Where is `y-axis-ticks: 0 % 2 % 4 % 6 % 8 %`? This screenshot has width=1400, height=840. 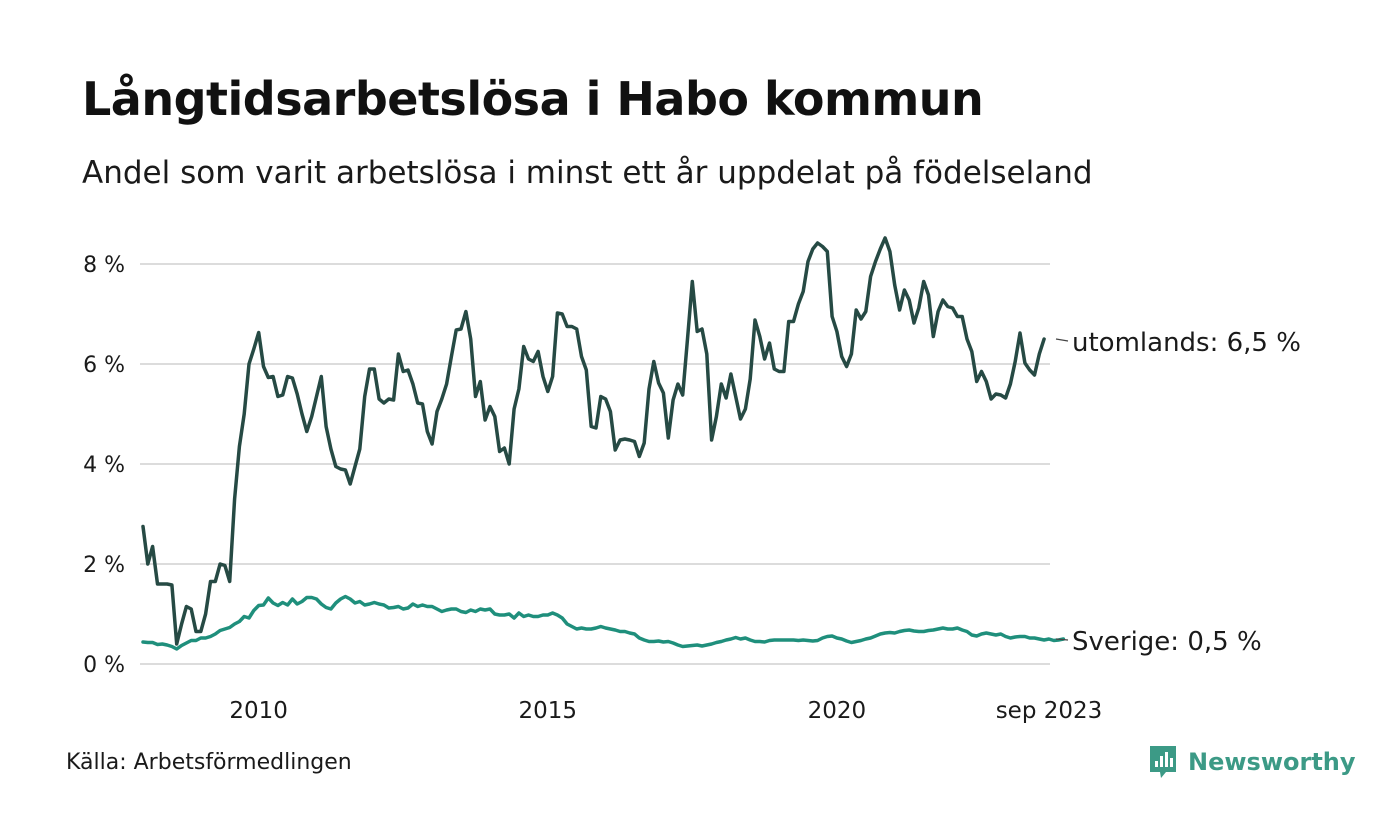 y-axis-ticks: 0 % 2 % 4 % 6 % 8 % is located at coordinates (104, 465).